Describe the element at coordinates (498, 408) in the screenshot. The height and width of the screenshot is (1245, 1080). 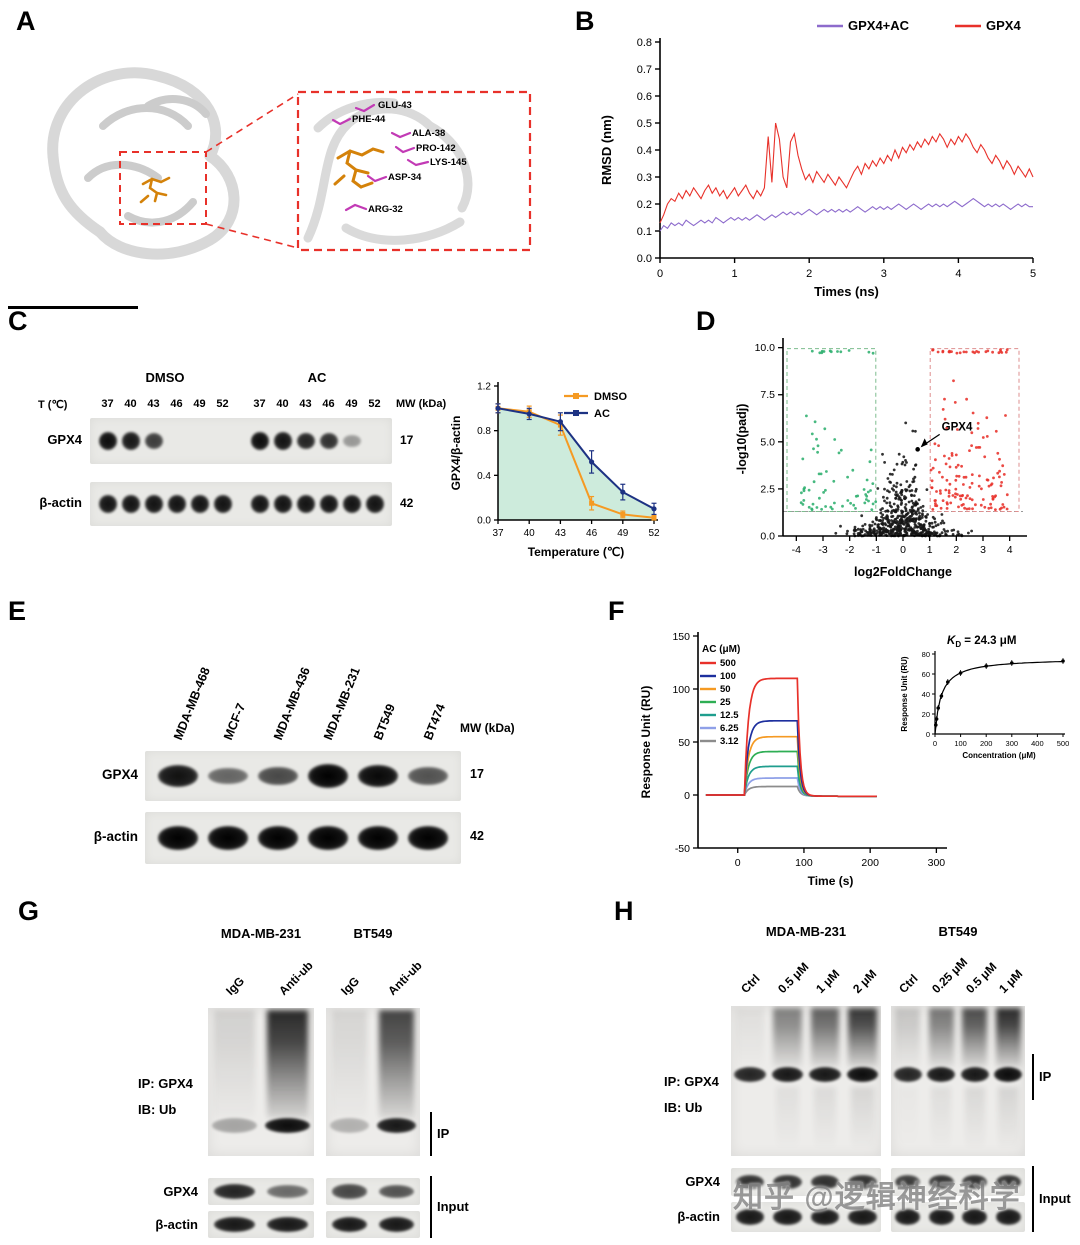
I see `marker` at that location.